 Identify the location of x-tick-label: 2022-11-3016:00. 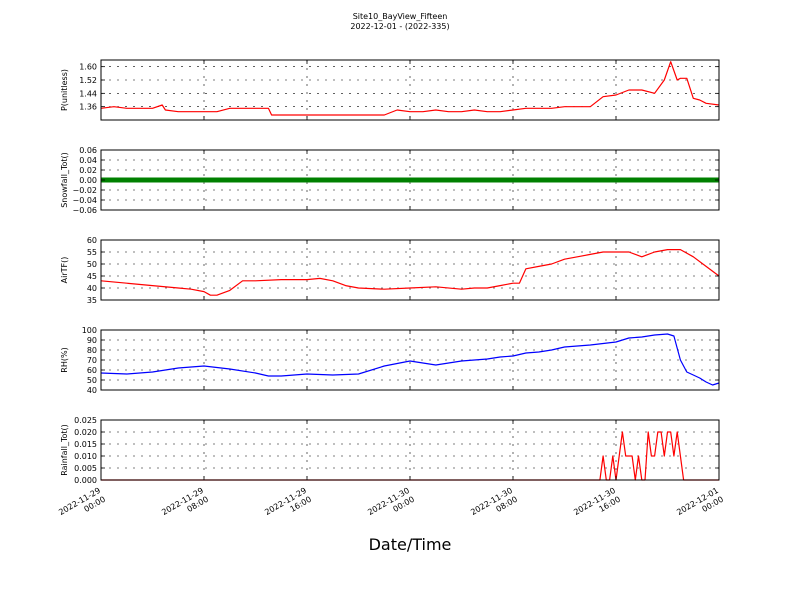
(597, 506).